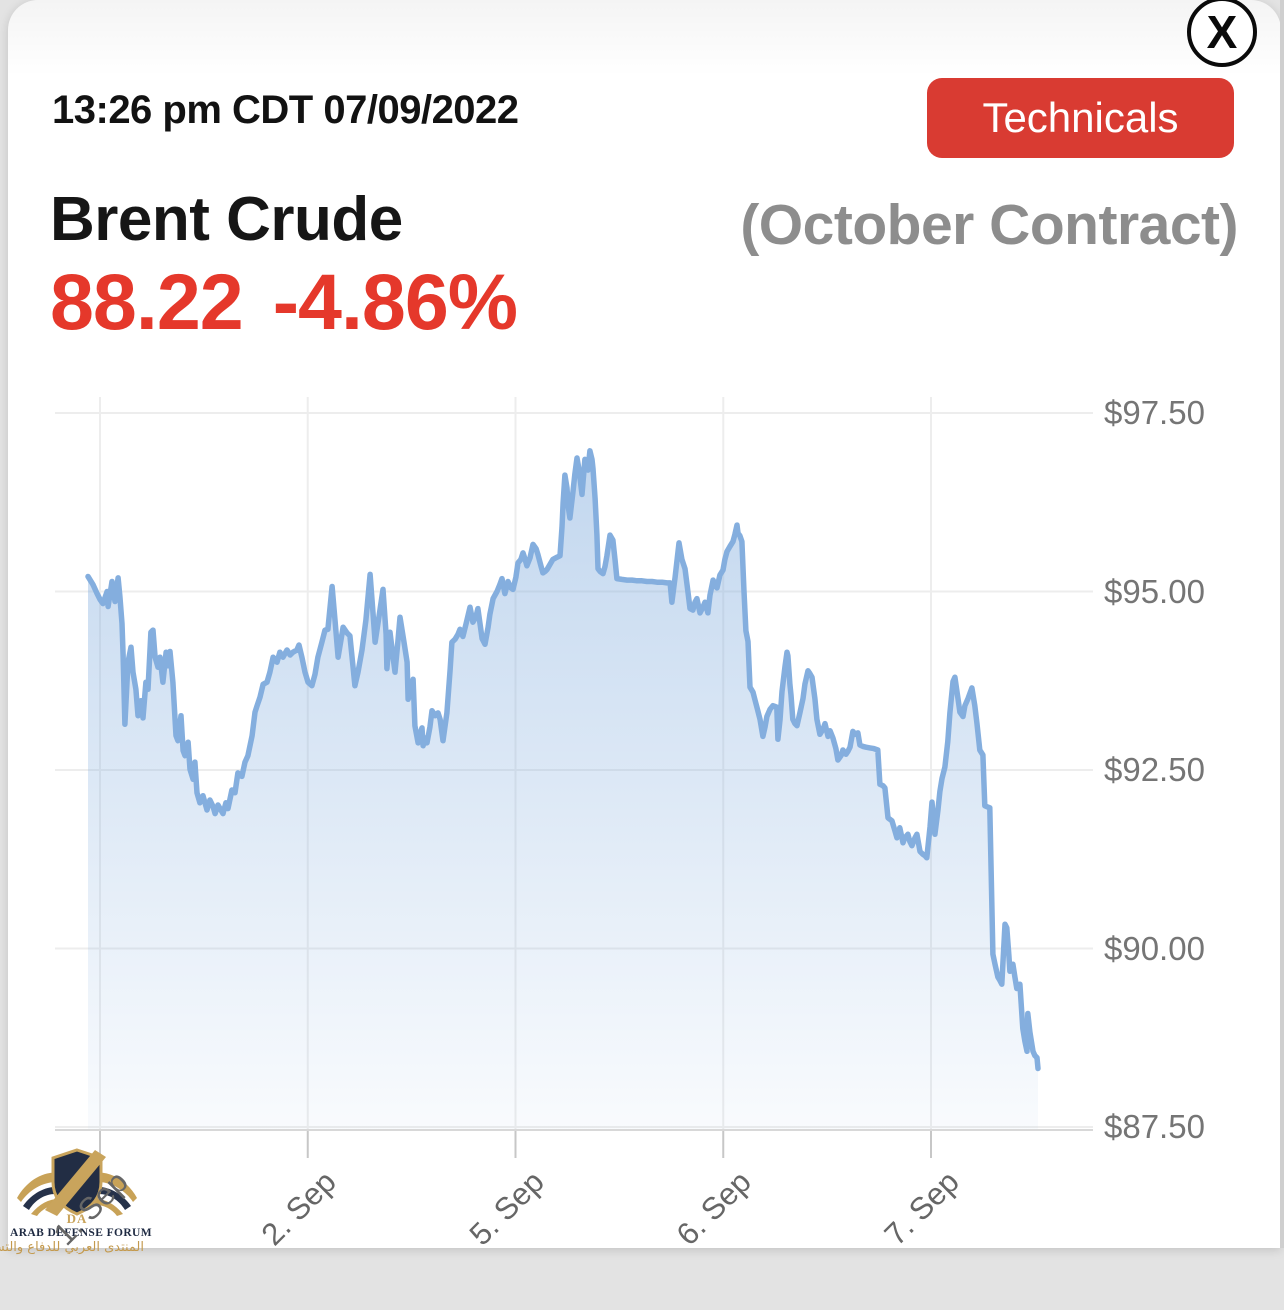 Image resolution: width=1284 pixels, height=1310 pixels. I want to click on instrument-title: Brent Crude, so click(226, 219).